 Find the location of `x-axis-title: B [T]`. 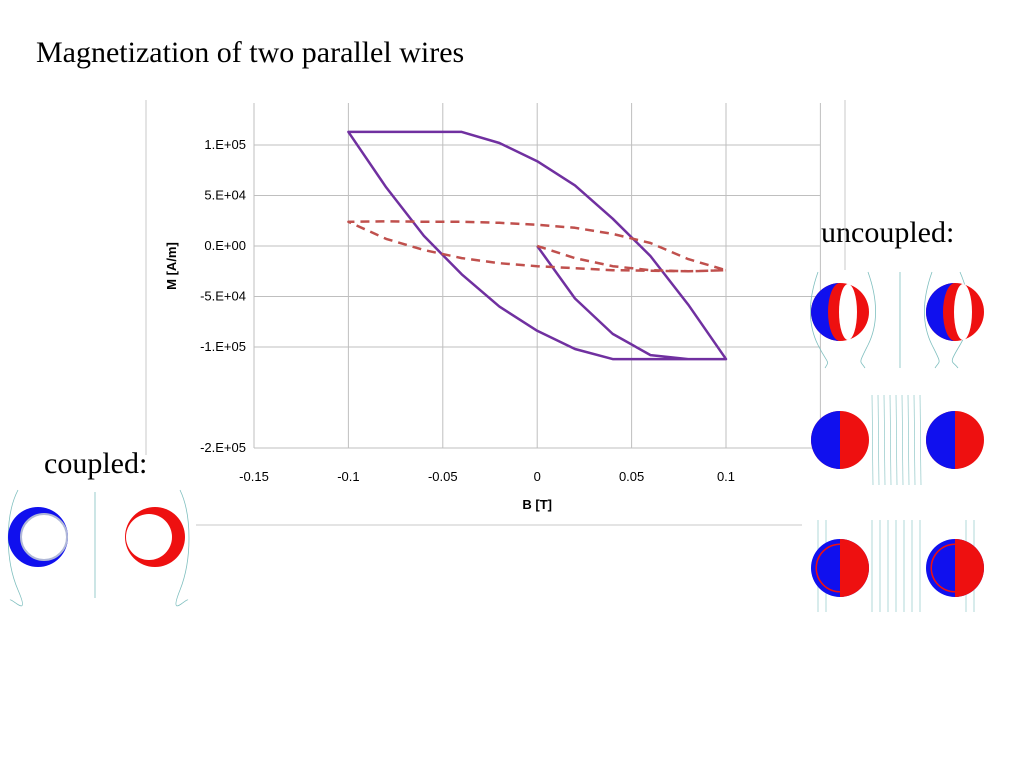

x-axis-title: B [T] is located at coordinates (537, 504).